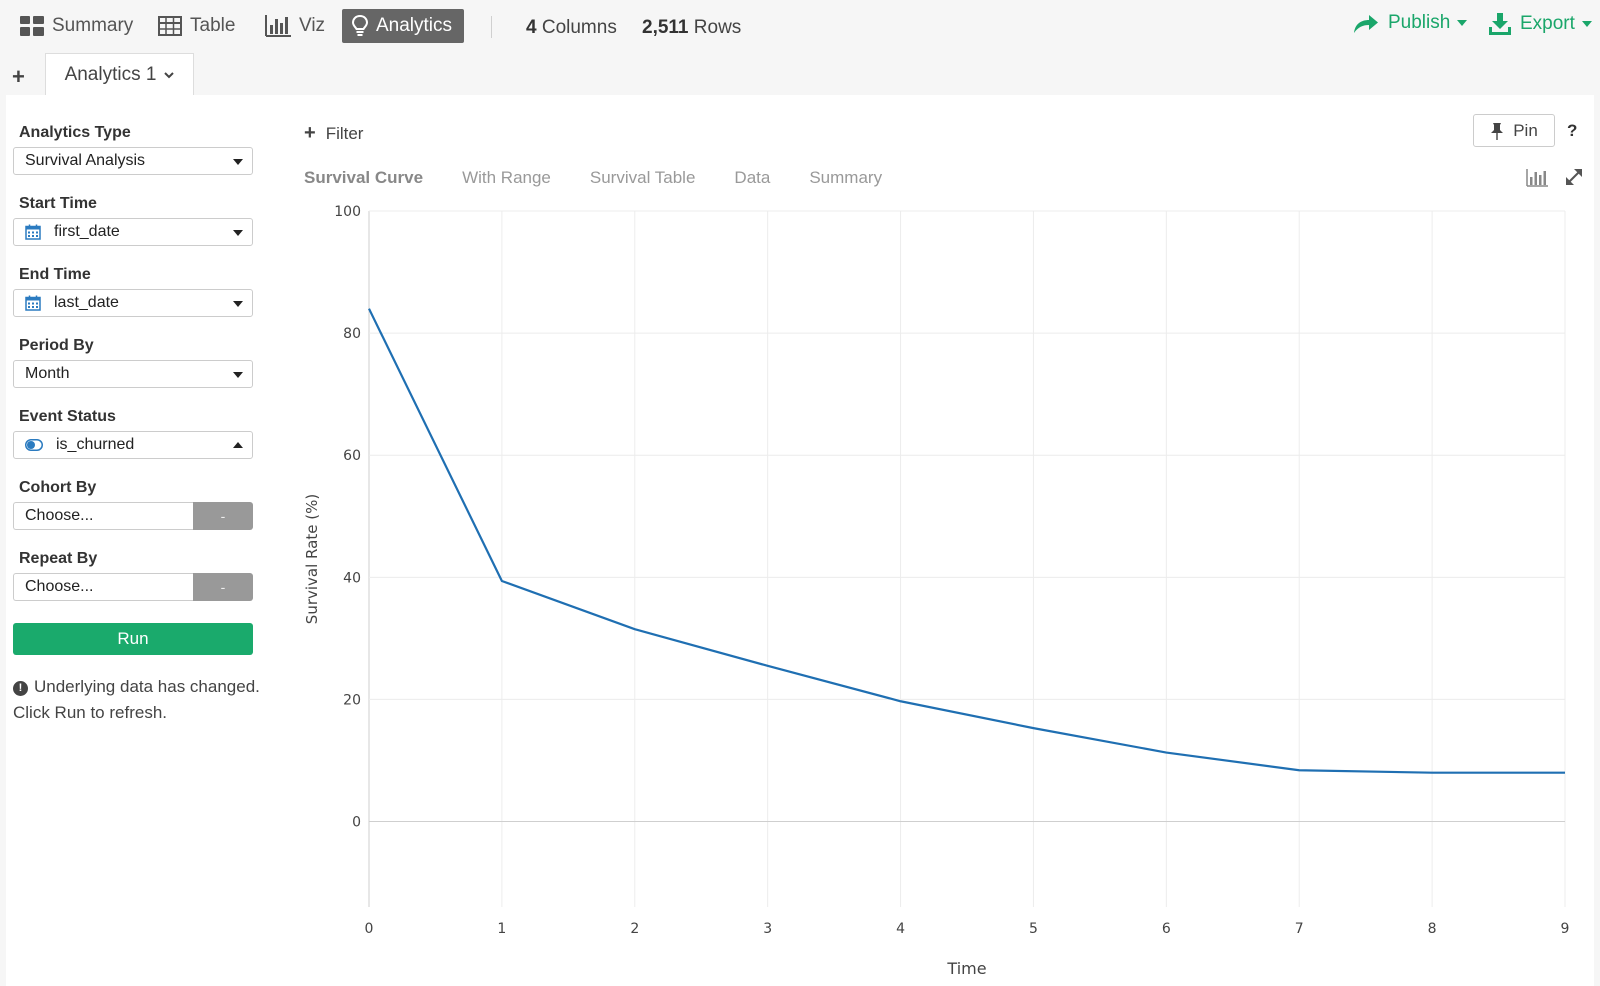 The image size is (1600, 986). Describe the element at coordinates (86, 302) in the screenshot. I see `end-time-value: last_date` at that location.